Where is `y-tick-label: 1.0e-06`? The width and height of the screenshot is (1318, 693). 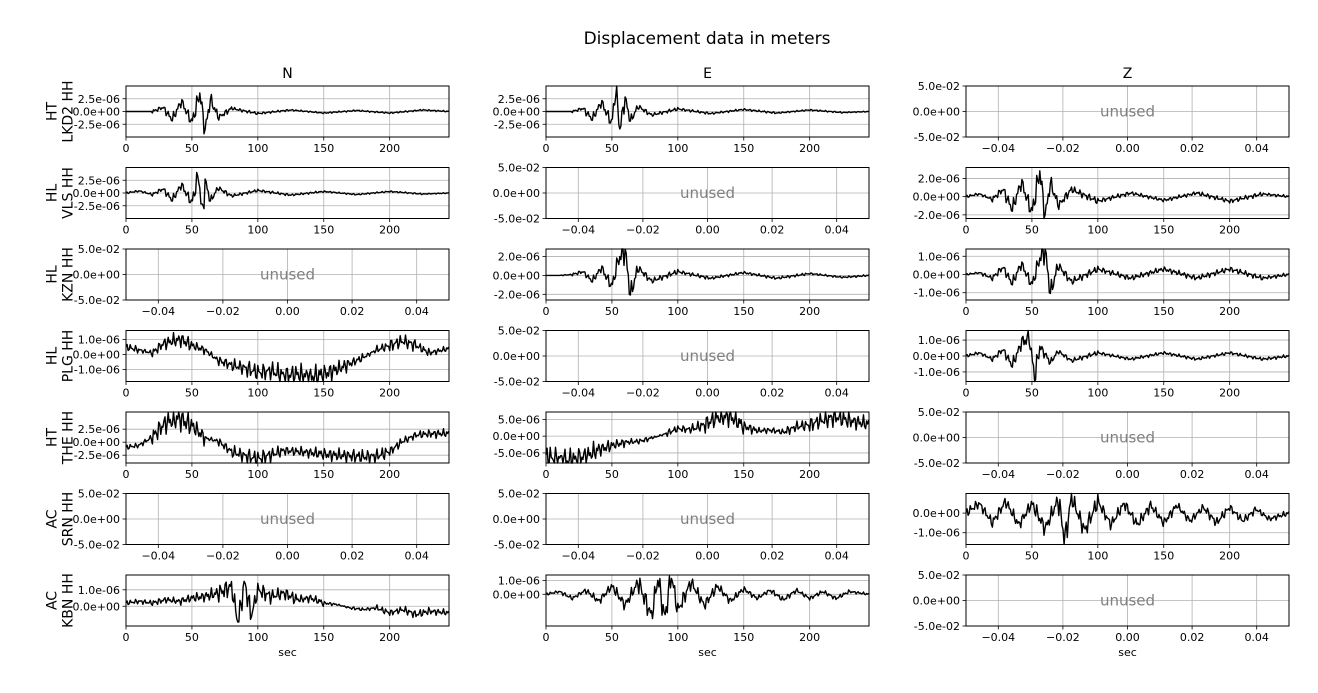
y-tick-label: 1.0e-06 is located at coordinates (939, 340).